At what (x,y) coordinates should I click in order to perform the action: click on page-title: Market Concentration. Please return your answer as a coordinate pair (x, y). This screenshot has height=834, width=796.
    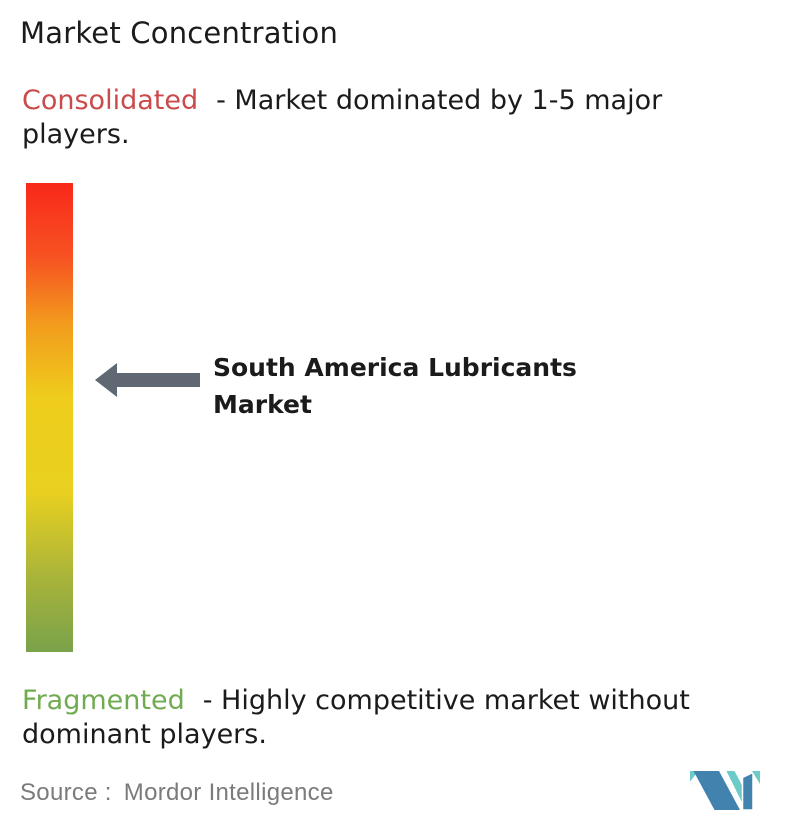
    Looking at the image, I should click on (179, 33).